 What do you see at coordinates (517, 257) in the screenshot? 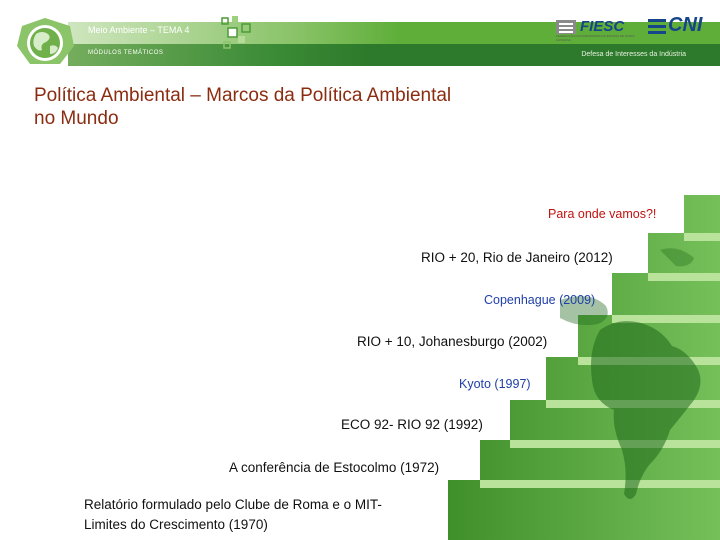
I see `step-rio20: RIO + 20, Rio de Janeiro (2012)` at bounding box center [517, 257].